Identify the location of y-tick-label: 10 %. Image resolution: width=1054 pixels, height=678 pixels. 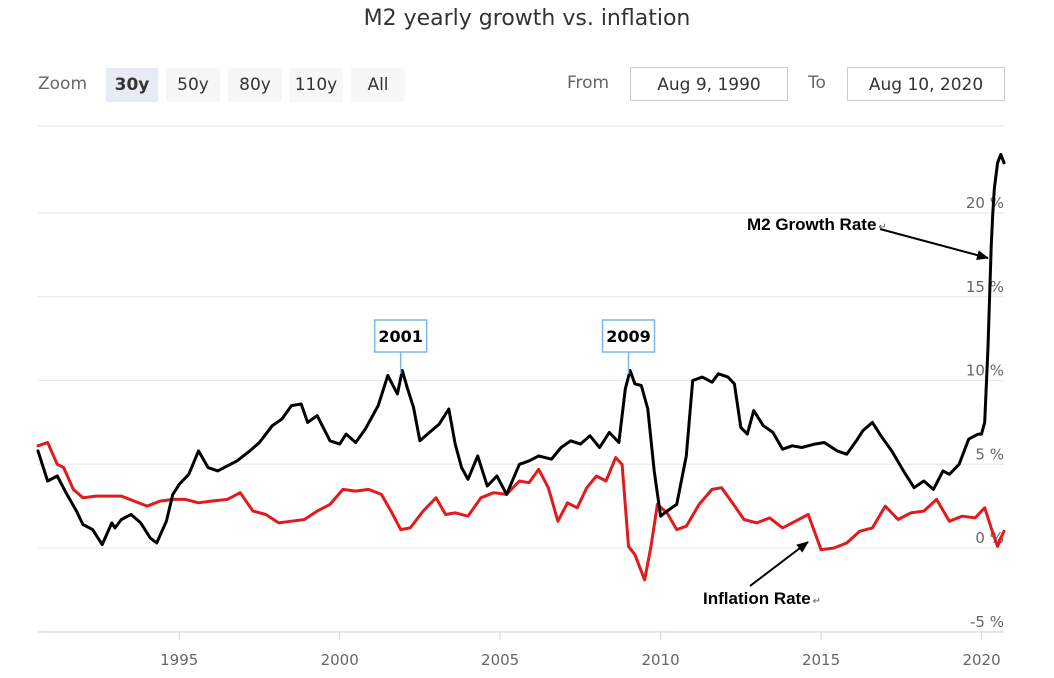
(985, 371).